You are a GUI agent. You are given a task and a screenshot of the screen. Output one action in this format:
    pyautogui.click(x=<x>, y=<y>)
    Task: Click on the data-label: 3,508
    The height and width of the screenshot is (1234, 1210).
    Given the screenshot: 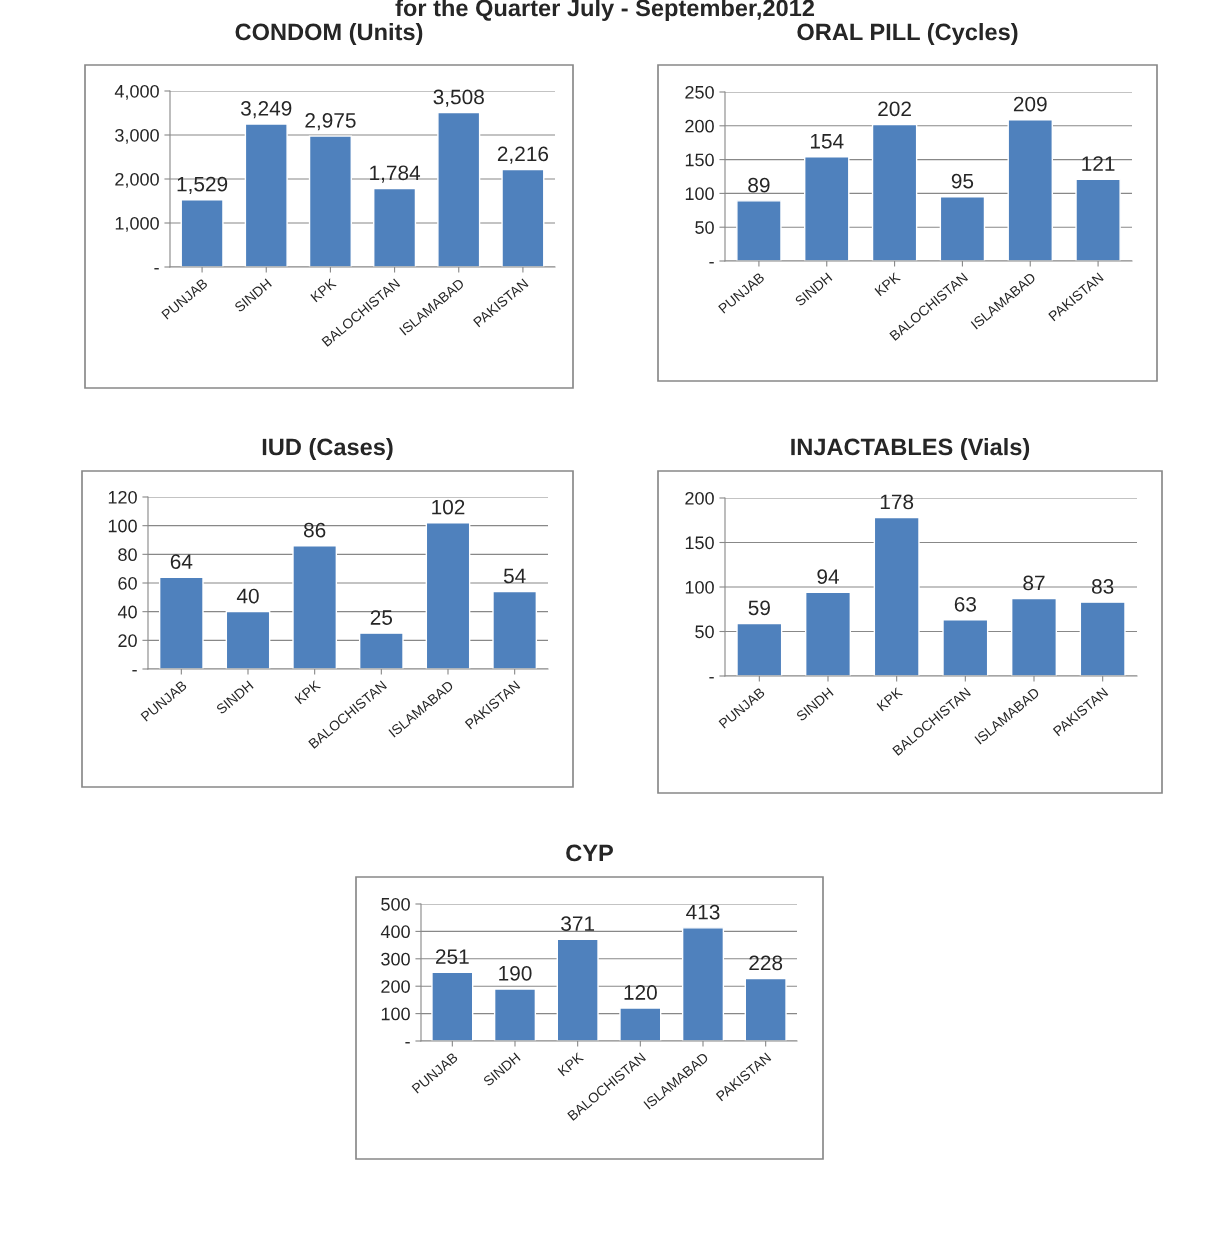 What is the action you would take?
    pyautogui.click(x=458, y=98)
    